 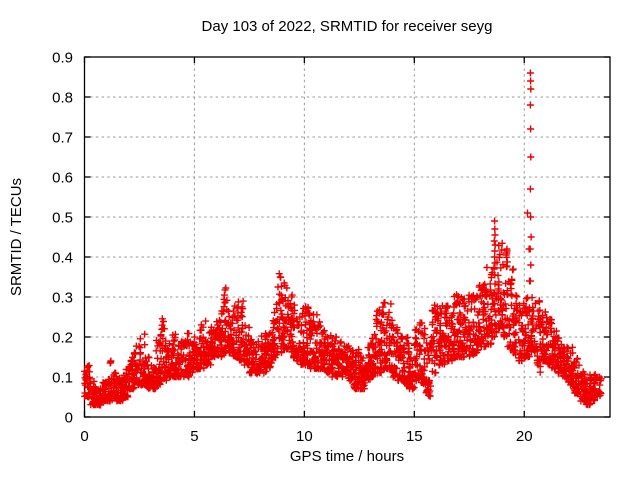 I want to click on y-tick-label-0.2: 0.2, so click(x=62, y=338).